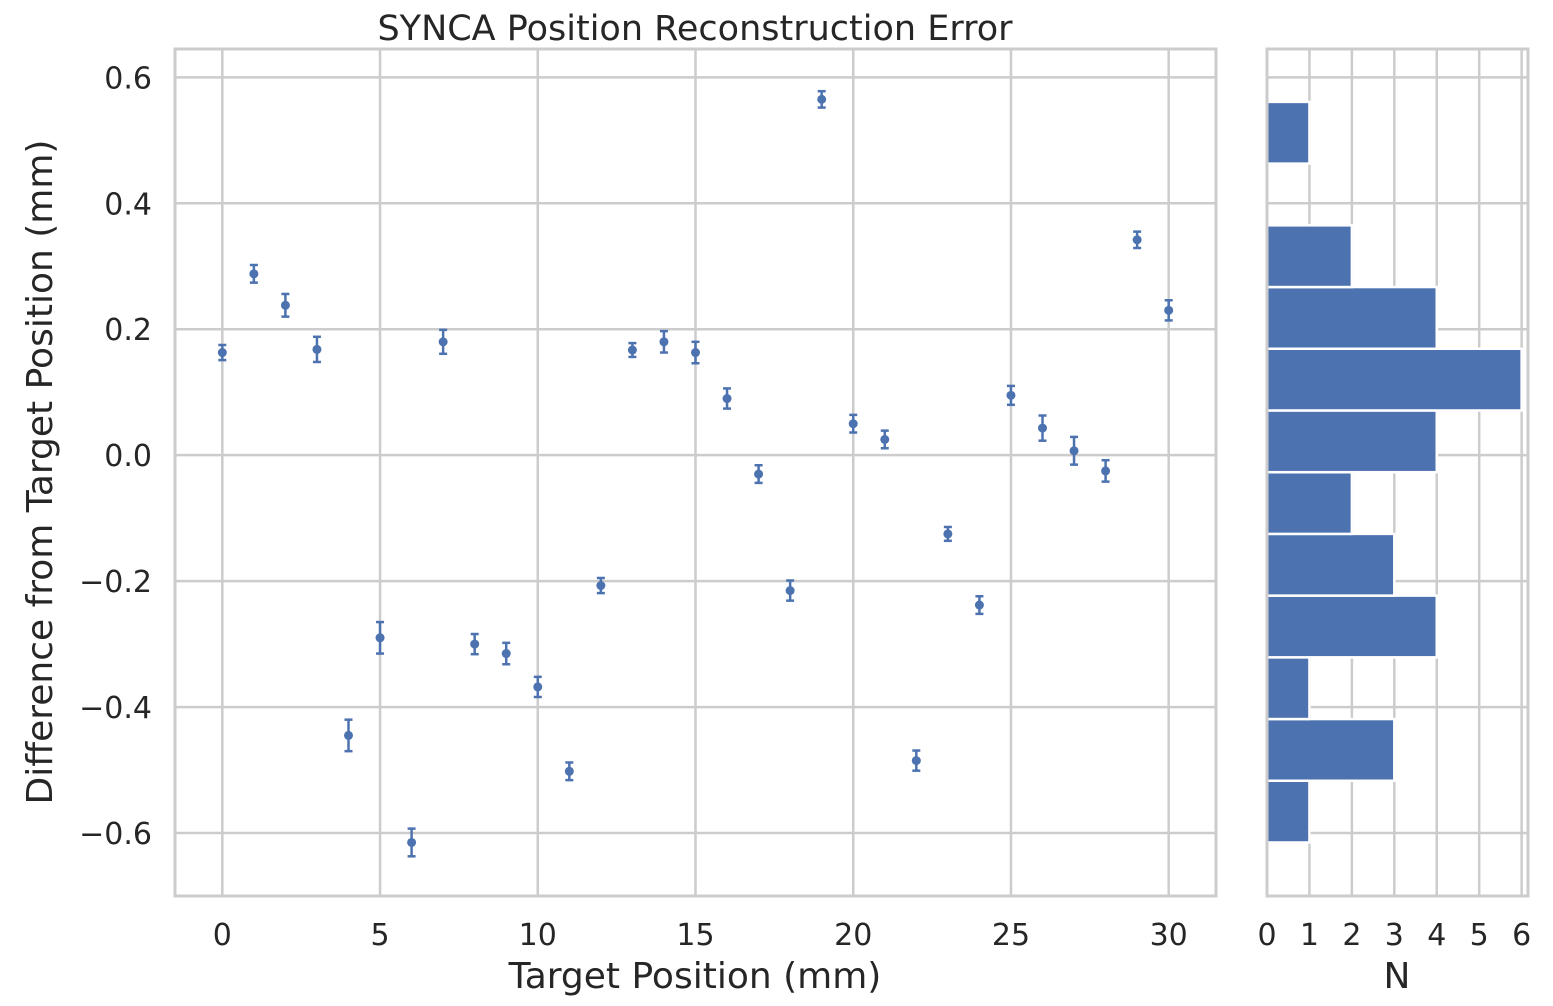 The height and width of the screenshot is (1006, 1553). I want to click on main-x-tick-labels: 0 5 10 15 20 25 30, so click(700, 935).